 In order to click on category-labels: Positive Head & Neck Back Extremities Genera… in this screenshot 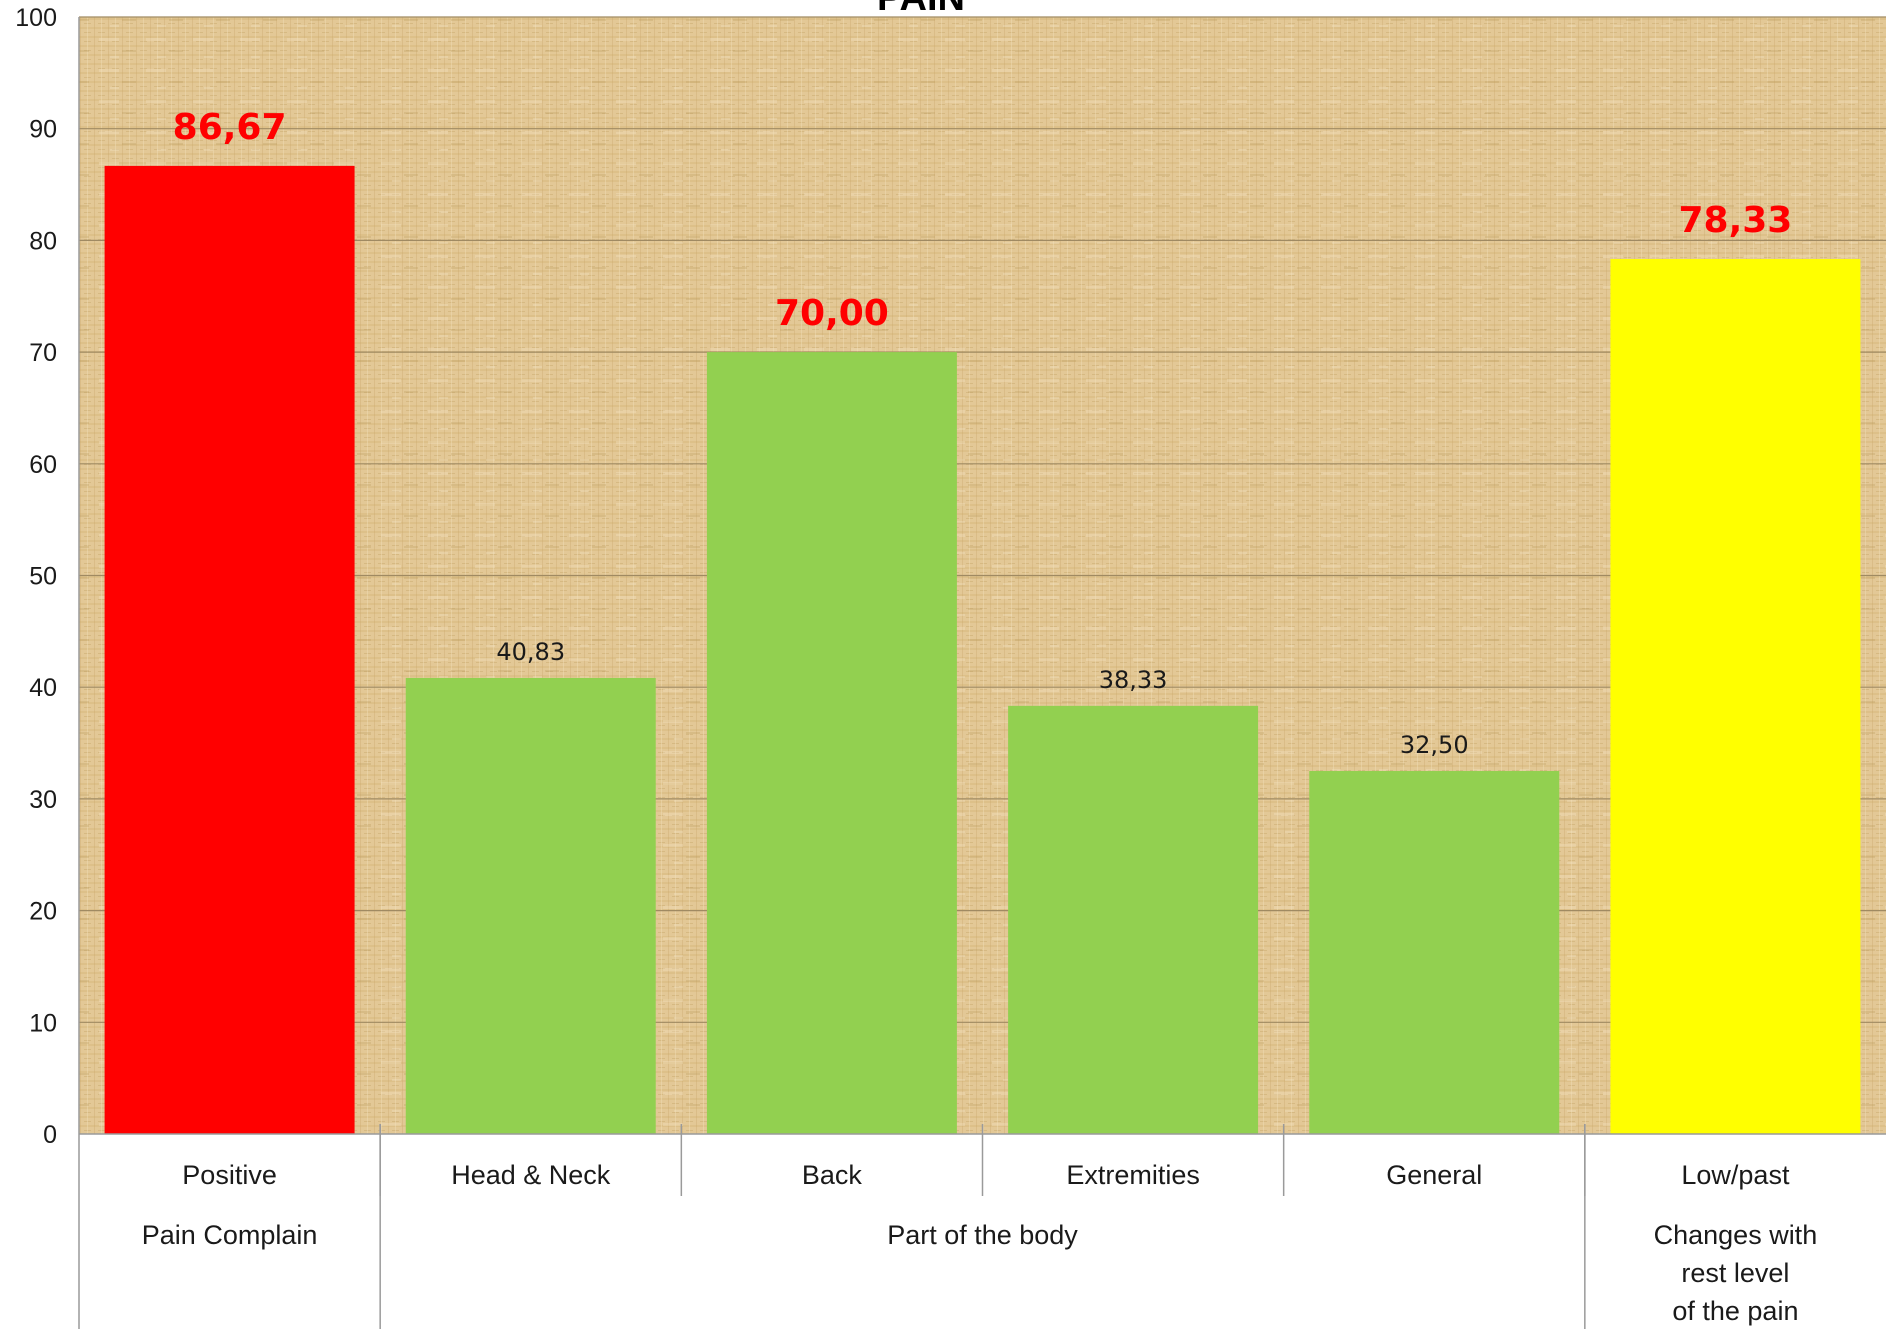, I will do `click(986, 1160)`.